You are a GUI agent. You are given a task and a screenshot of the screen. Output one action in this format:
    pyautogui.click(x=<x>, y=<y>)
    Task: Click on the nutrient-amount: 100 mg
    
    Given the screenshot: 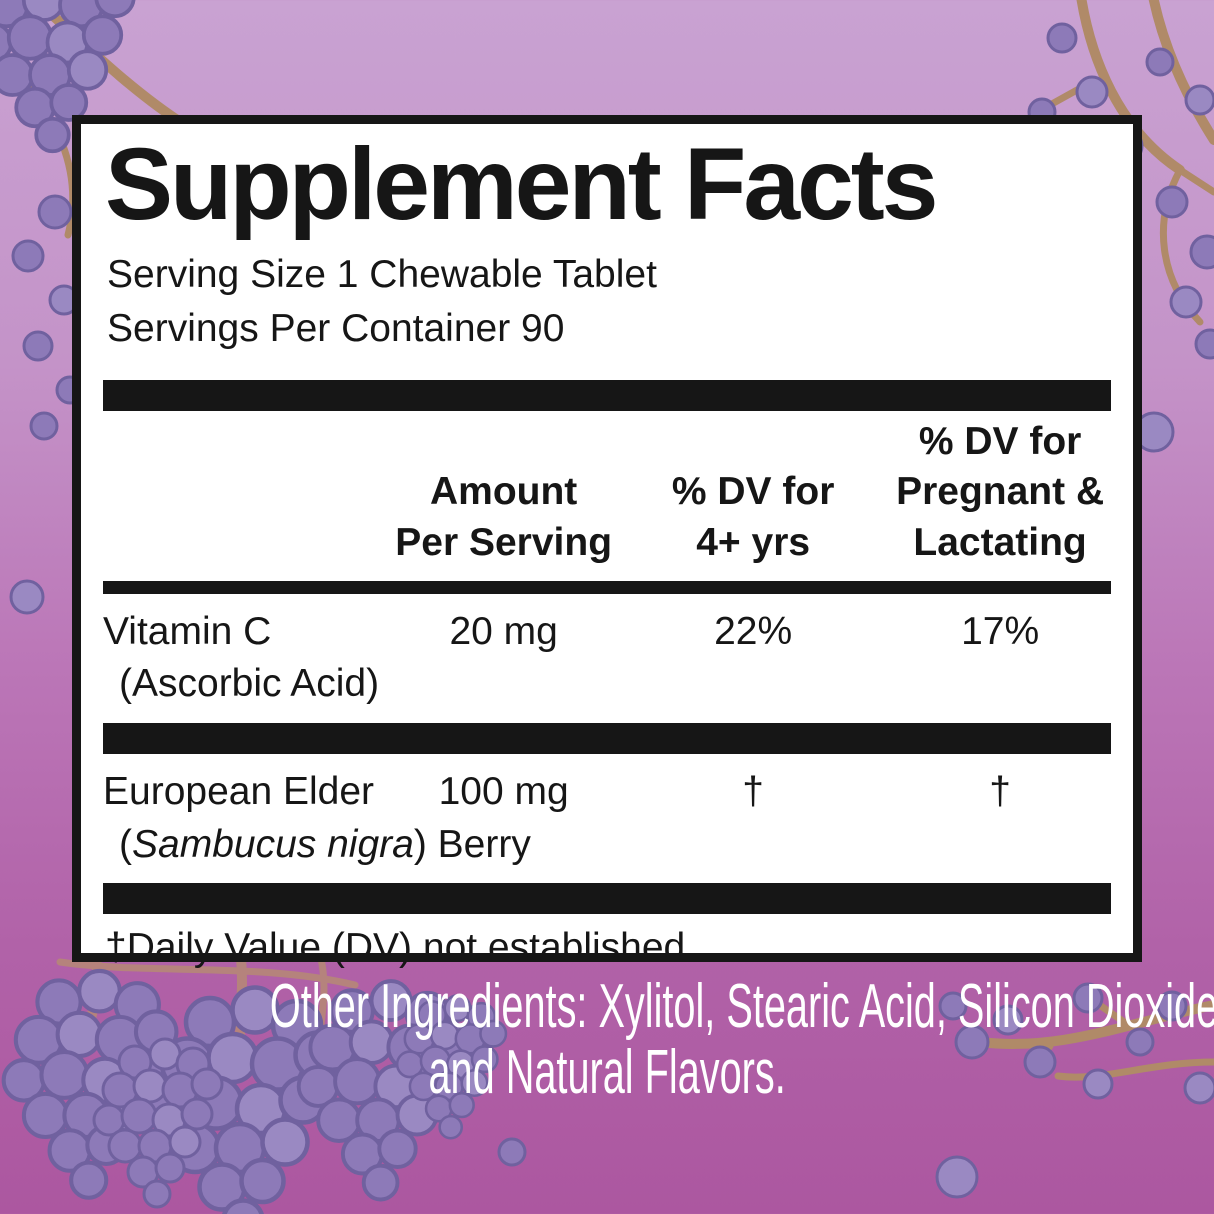 What is the action you would take?
    pyautogui.click(x=503, y=792)
    